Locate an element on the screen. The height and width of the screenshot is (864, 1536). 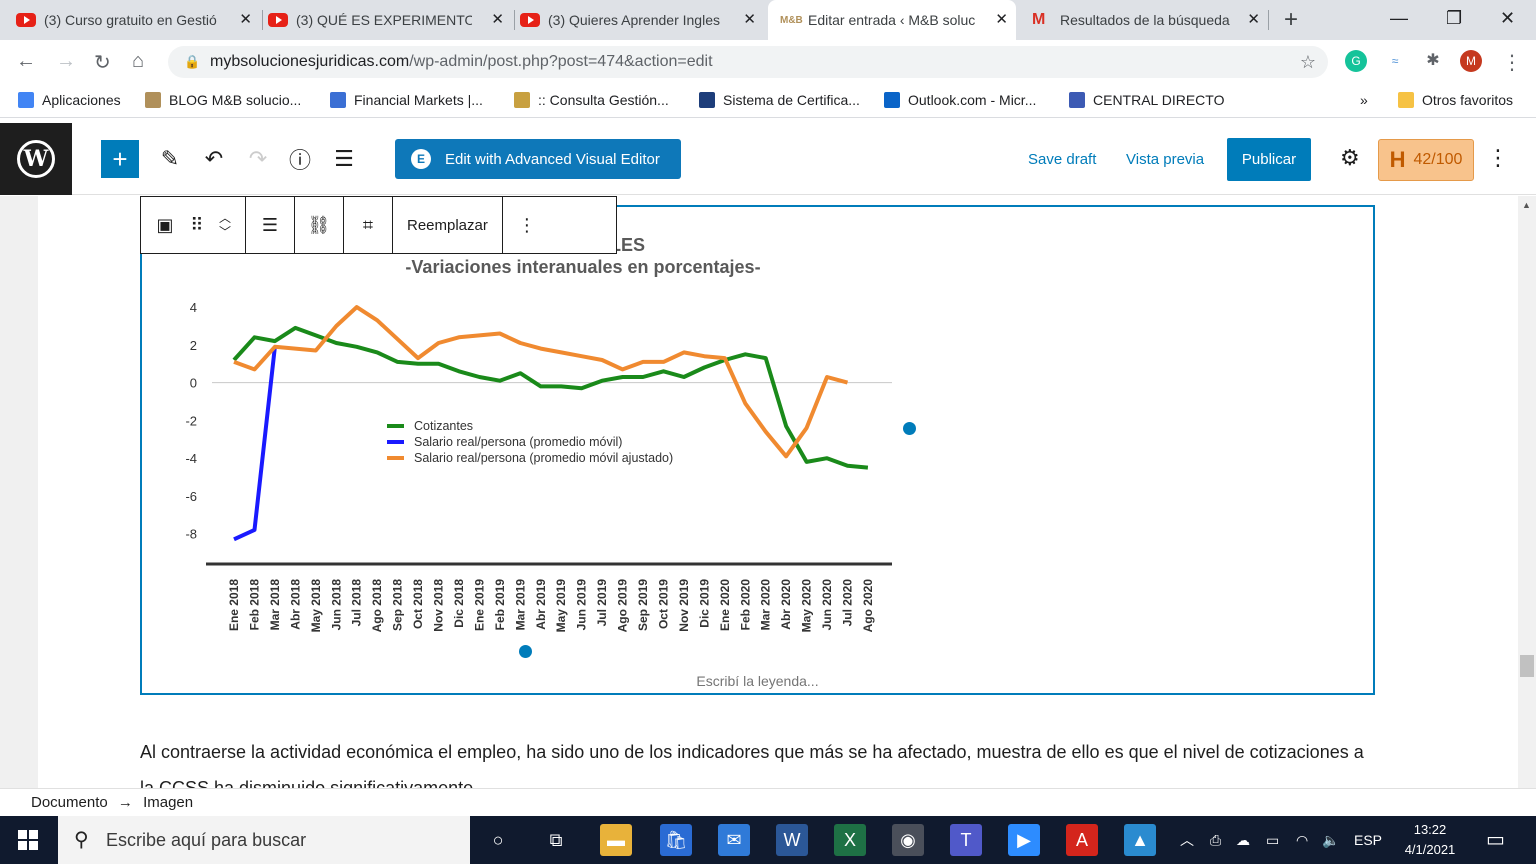
grammarly-icon: G is located at coordinates (1356, 61).